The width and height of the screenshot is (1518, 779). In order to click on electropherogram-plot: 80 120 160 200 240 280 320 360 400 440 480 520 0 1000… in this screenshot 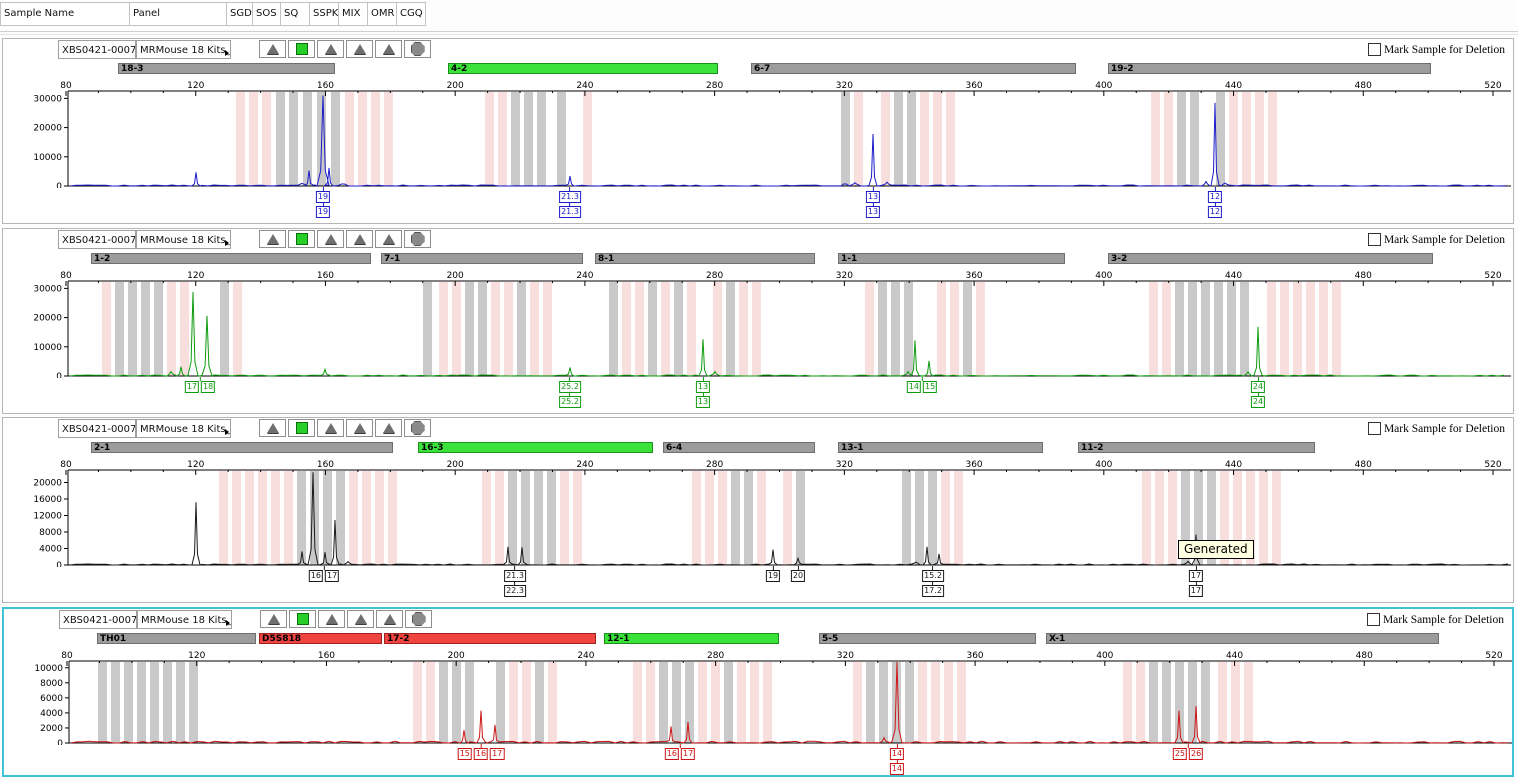, I will do `click(772, 326)`.